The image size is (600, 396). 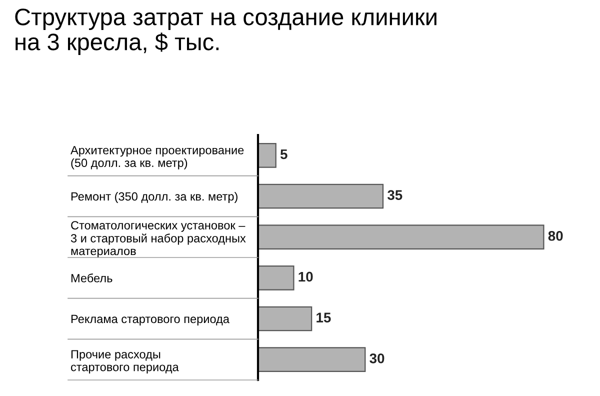 What do you see at coordinates (125, 362) in the screenshot?
I see `y-tick-label: Прочие расходы стартового периода` at bounding box center [125, 362].